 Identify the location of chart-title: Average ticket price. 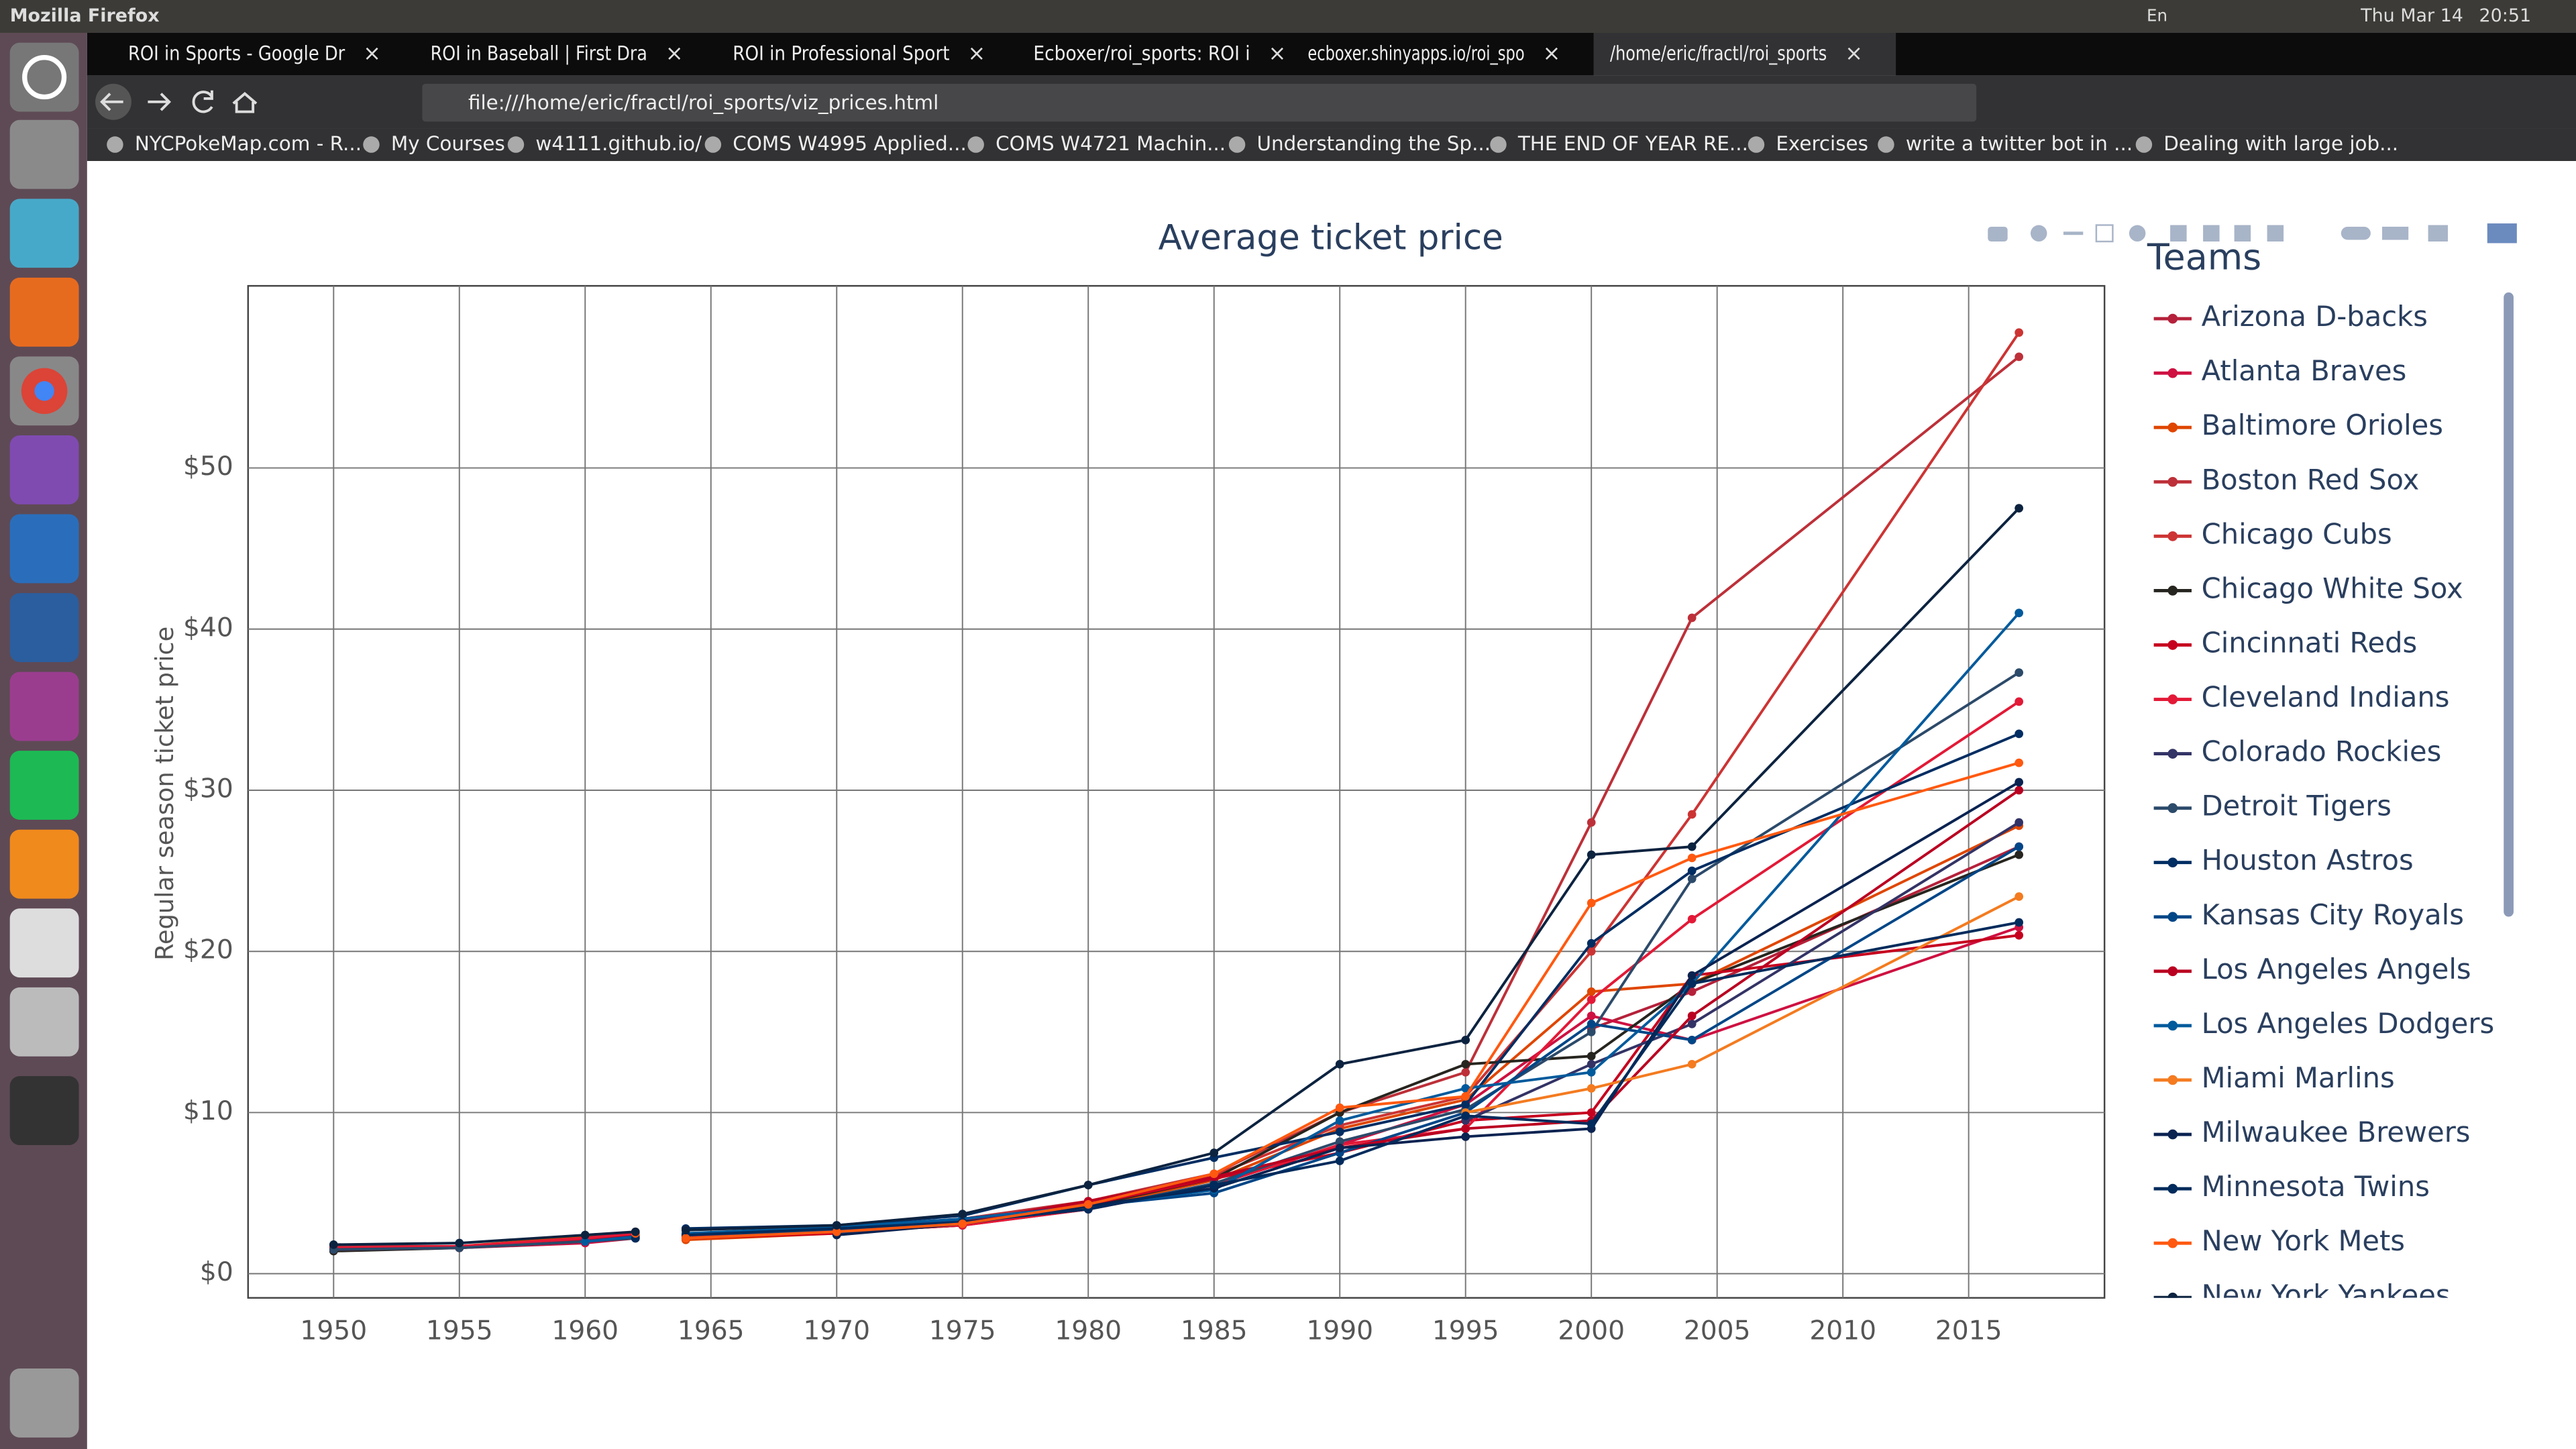
(1331, 238).